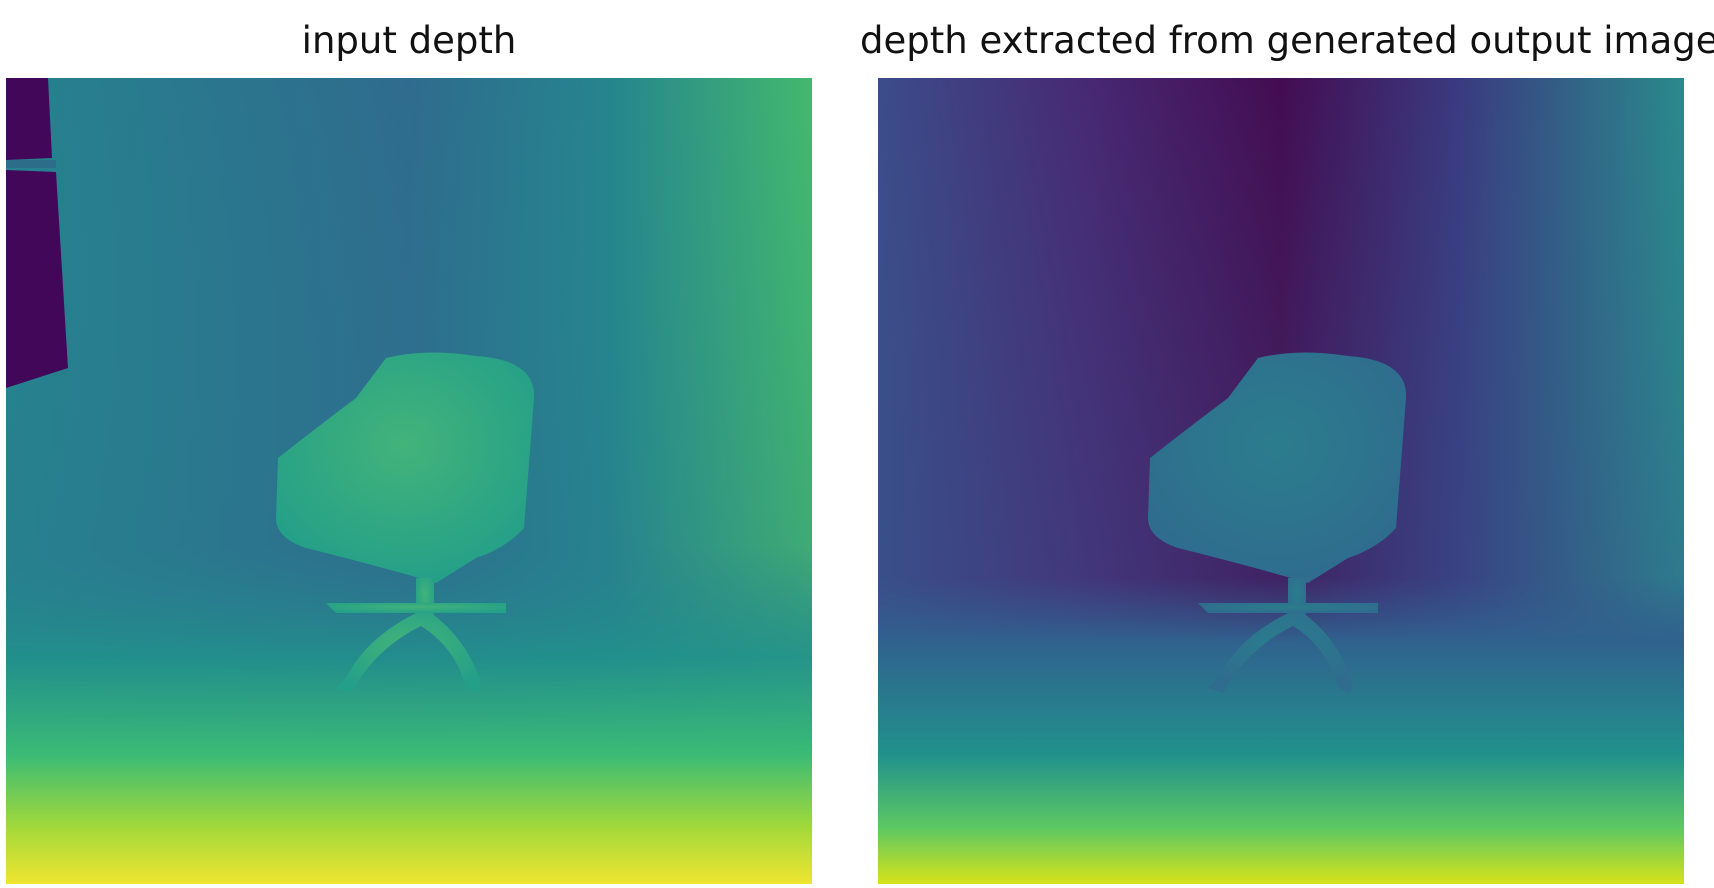 Image resolution: width=1714 pixels, height=888 pixels. I want to click on panel-title-input-depth: input depth, so click(409, 40).